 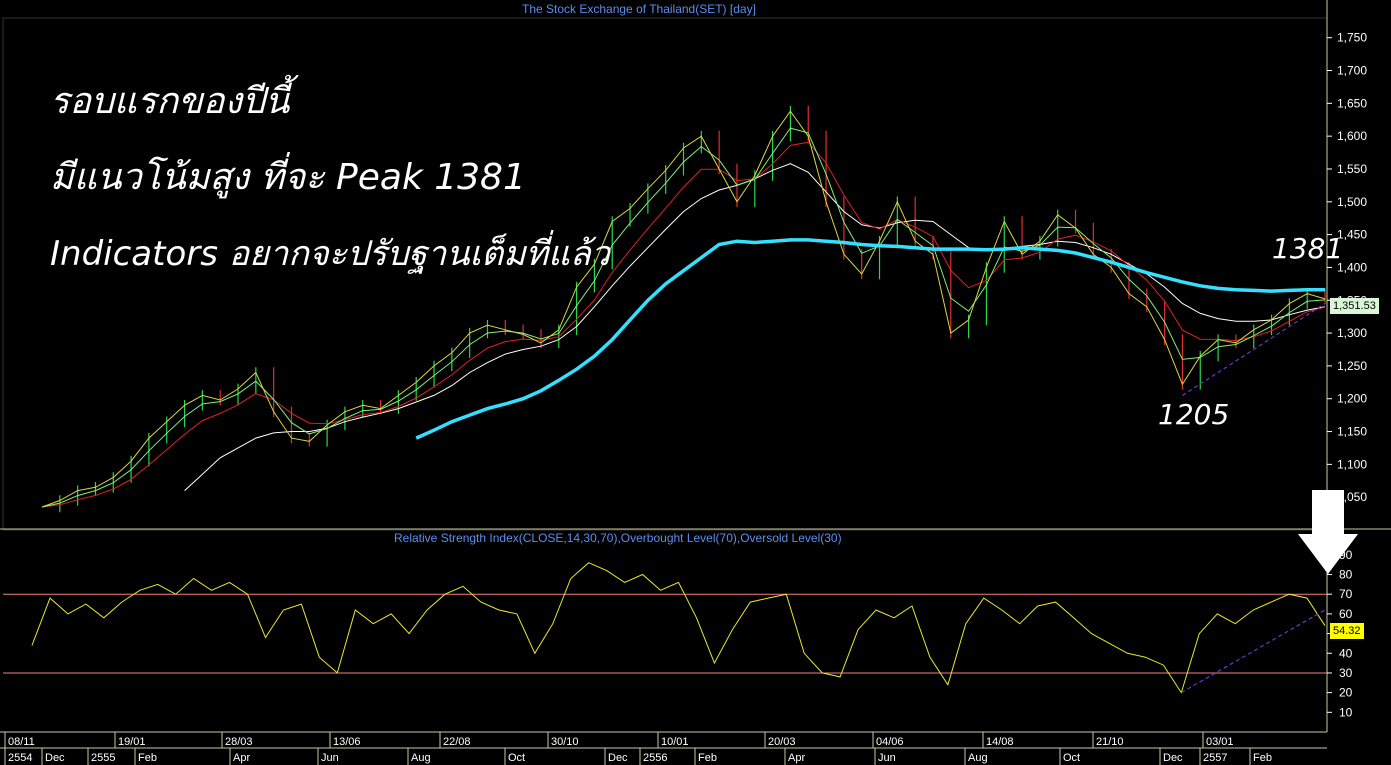 What do you see at coordinates (1308, 248) in the screenshot?
I see `peak-label: 1381` at bounding box center [1308, 248].